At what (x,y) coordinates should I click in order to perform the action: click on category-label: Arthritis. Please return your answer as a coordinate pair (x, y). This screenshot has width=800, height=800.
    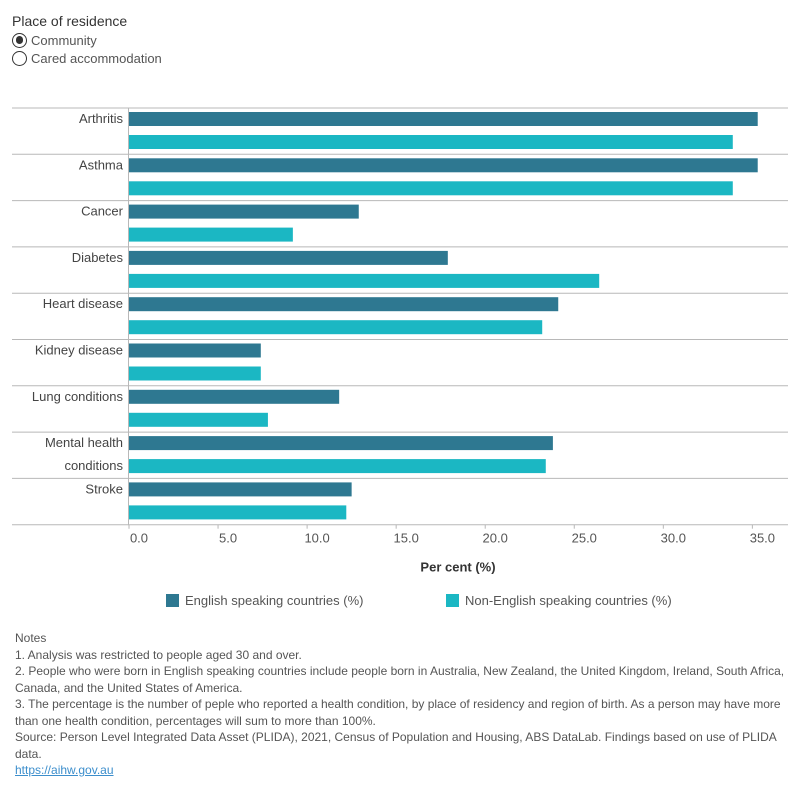
    Looking at the image, I should click on (101, 118).